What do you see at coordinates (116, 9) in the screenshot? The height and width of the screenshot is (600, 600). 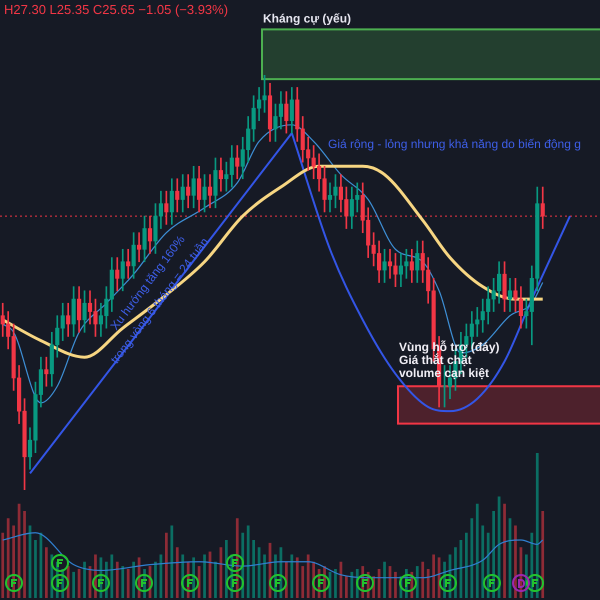 I see `chart-title: H27.30 L25.35 C25.65 −1.05 (−3.93%)` at bounding box center [116, 9].